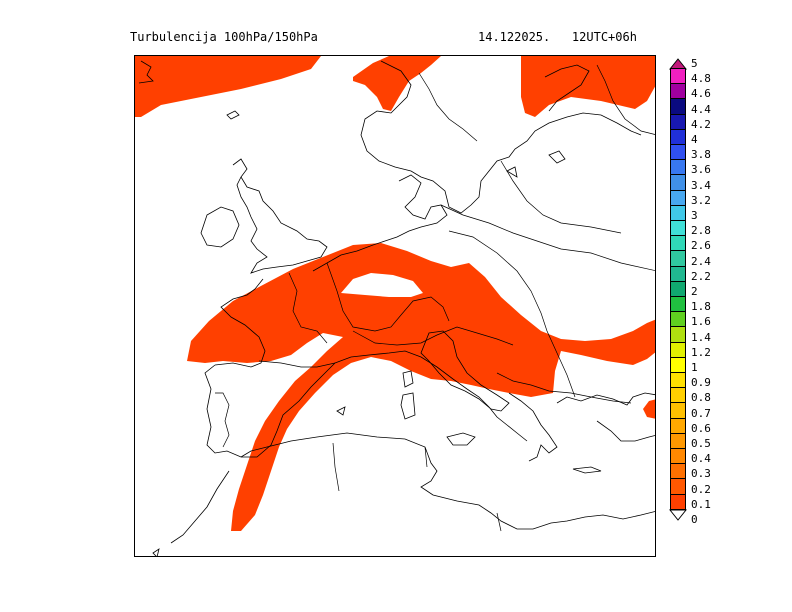 Image resolution: width=792 pixels, height=612 pixels. Describe the element at coordinates (388, 297) in the screenshot. I see `border-germany` at that location.